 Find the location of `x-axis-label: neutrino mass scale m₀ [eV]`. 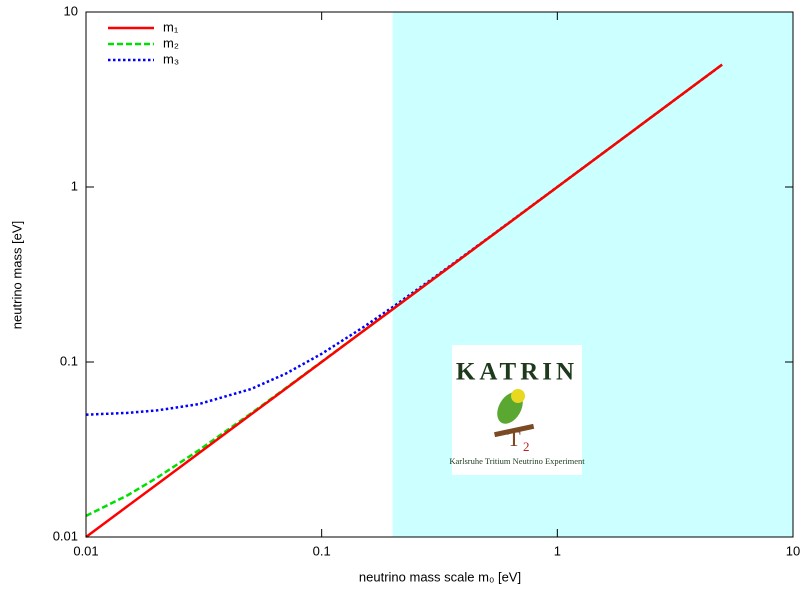

x-axis-label: neutrino mass scale m₀ [eV] is located at coordinates (440, 576).